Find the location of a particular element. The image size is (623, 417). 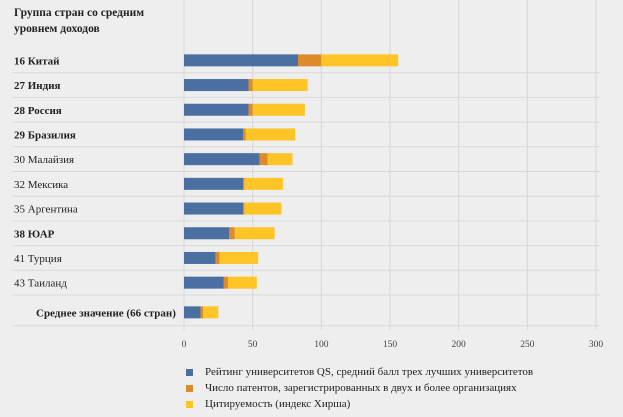

x-tick-label-250: 250 is located at coordinates (527, 345).